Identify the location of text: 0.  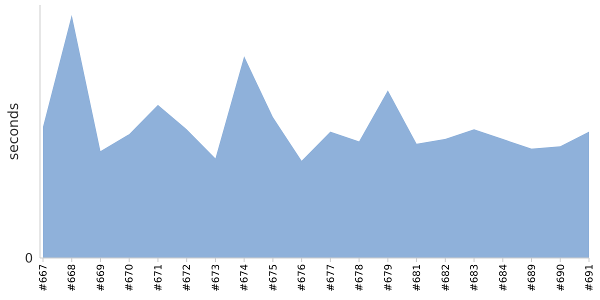
(28, 259).